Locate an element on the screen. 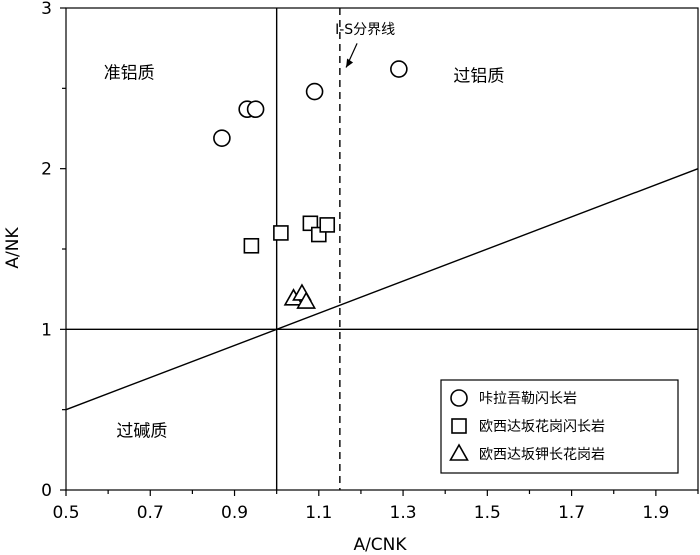 This screenshot has width=700, height=555. region-label: 过铝质 is located at coordinates (478, 76).